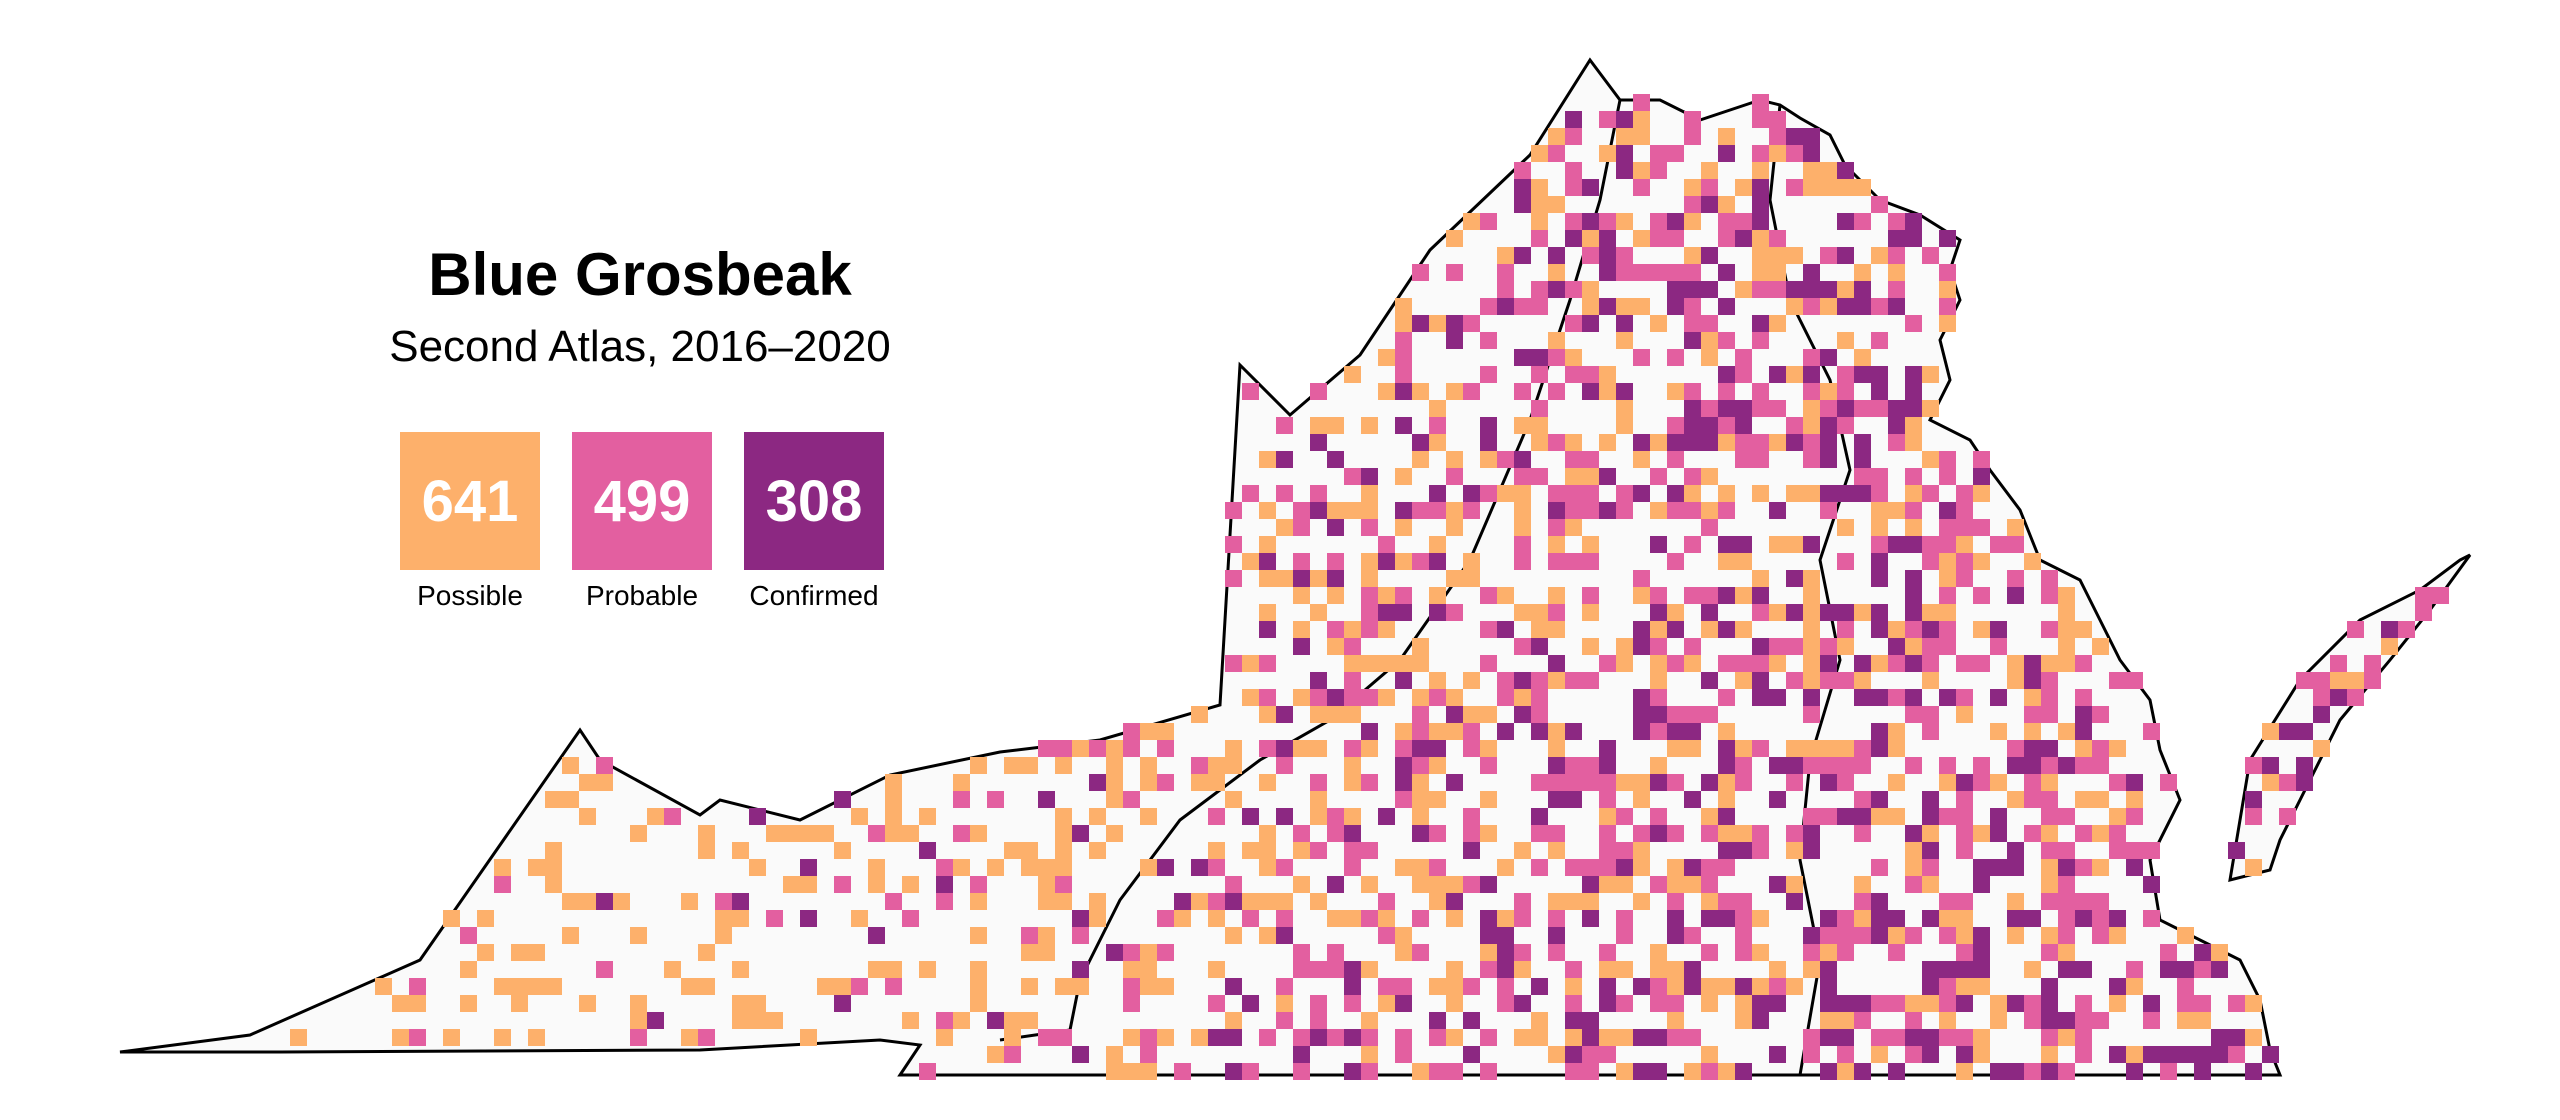  Describe the element at coordinates (470, 501) in the screenshot. I see `legend-possible-box: 641` at that location.